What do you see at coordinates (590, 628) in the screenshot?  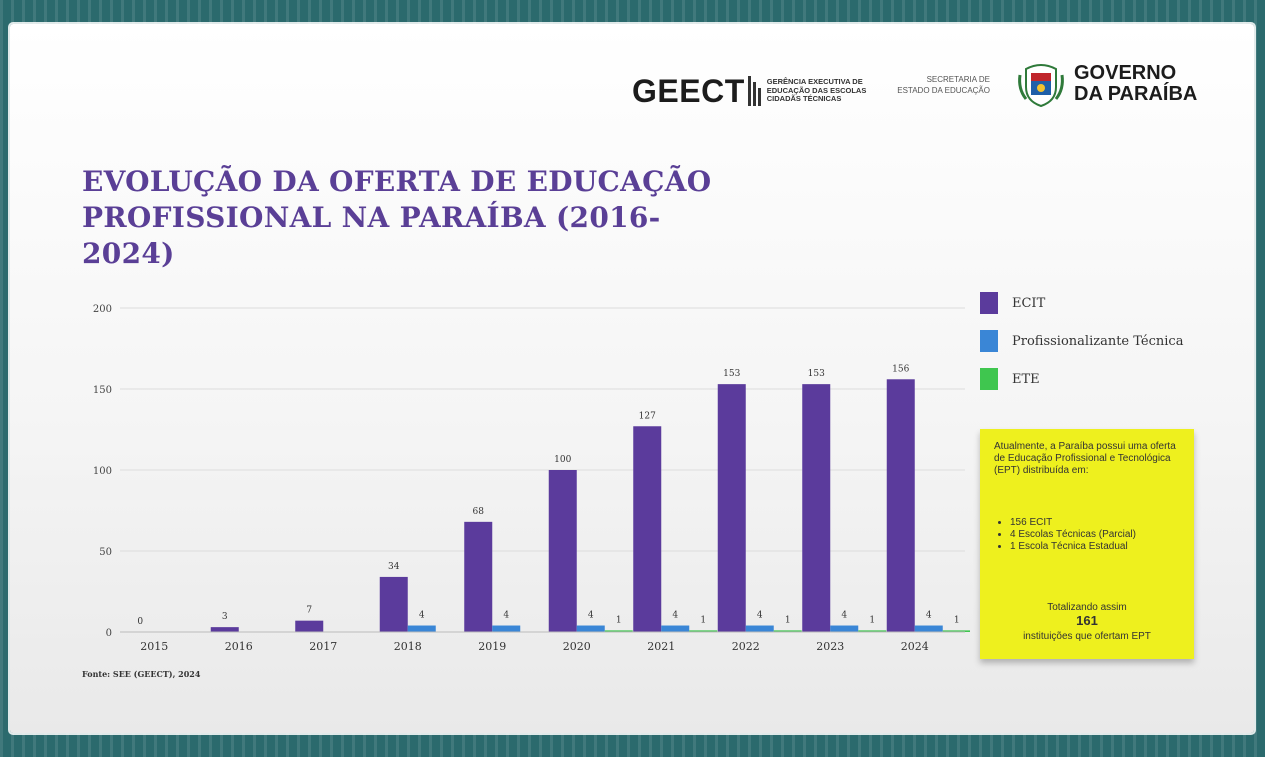 I see `bar-1-2020` at bounding box center [590, 628].